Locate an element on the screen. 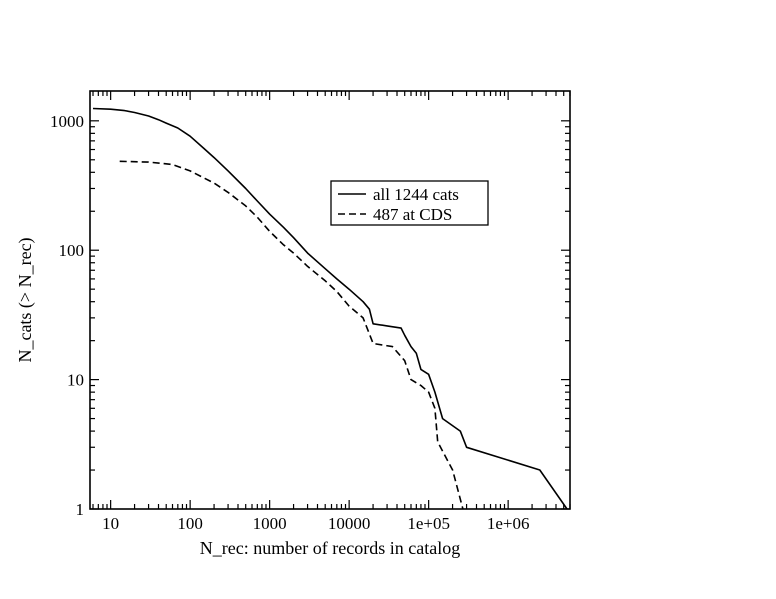 Image resolution: width=776 pixels, height=599 pixels. x-axis-title: N_rec: number of records in catalog is located at coordinates (330, 548).